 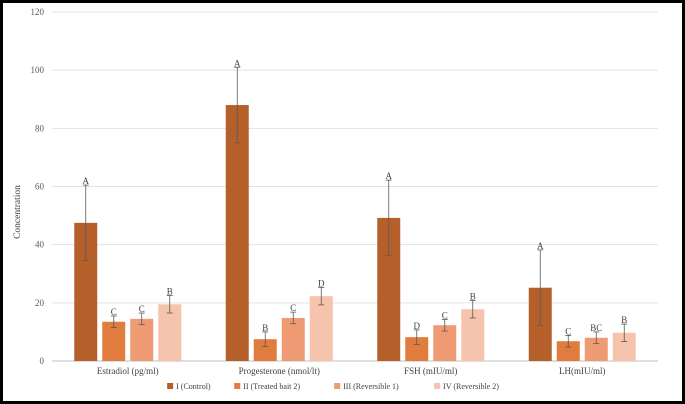 What do you see at coordinates (271, 386) in the screenshot?
I see `legend-label: II (Treated bait 2)` at bounding box center [271, 386].